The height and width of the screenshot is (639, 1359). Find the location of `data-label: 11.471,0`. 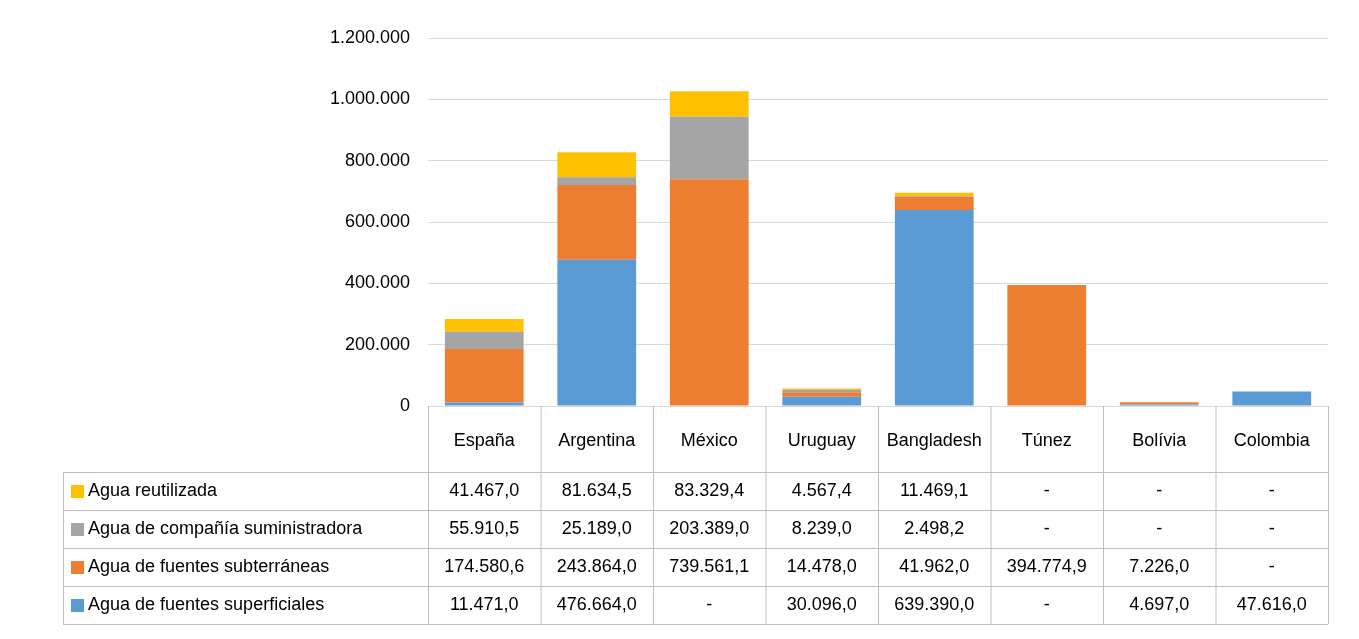

data-label: 11.471,0 is located at coordinates (484, 603).